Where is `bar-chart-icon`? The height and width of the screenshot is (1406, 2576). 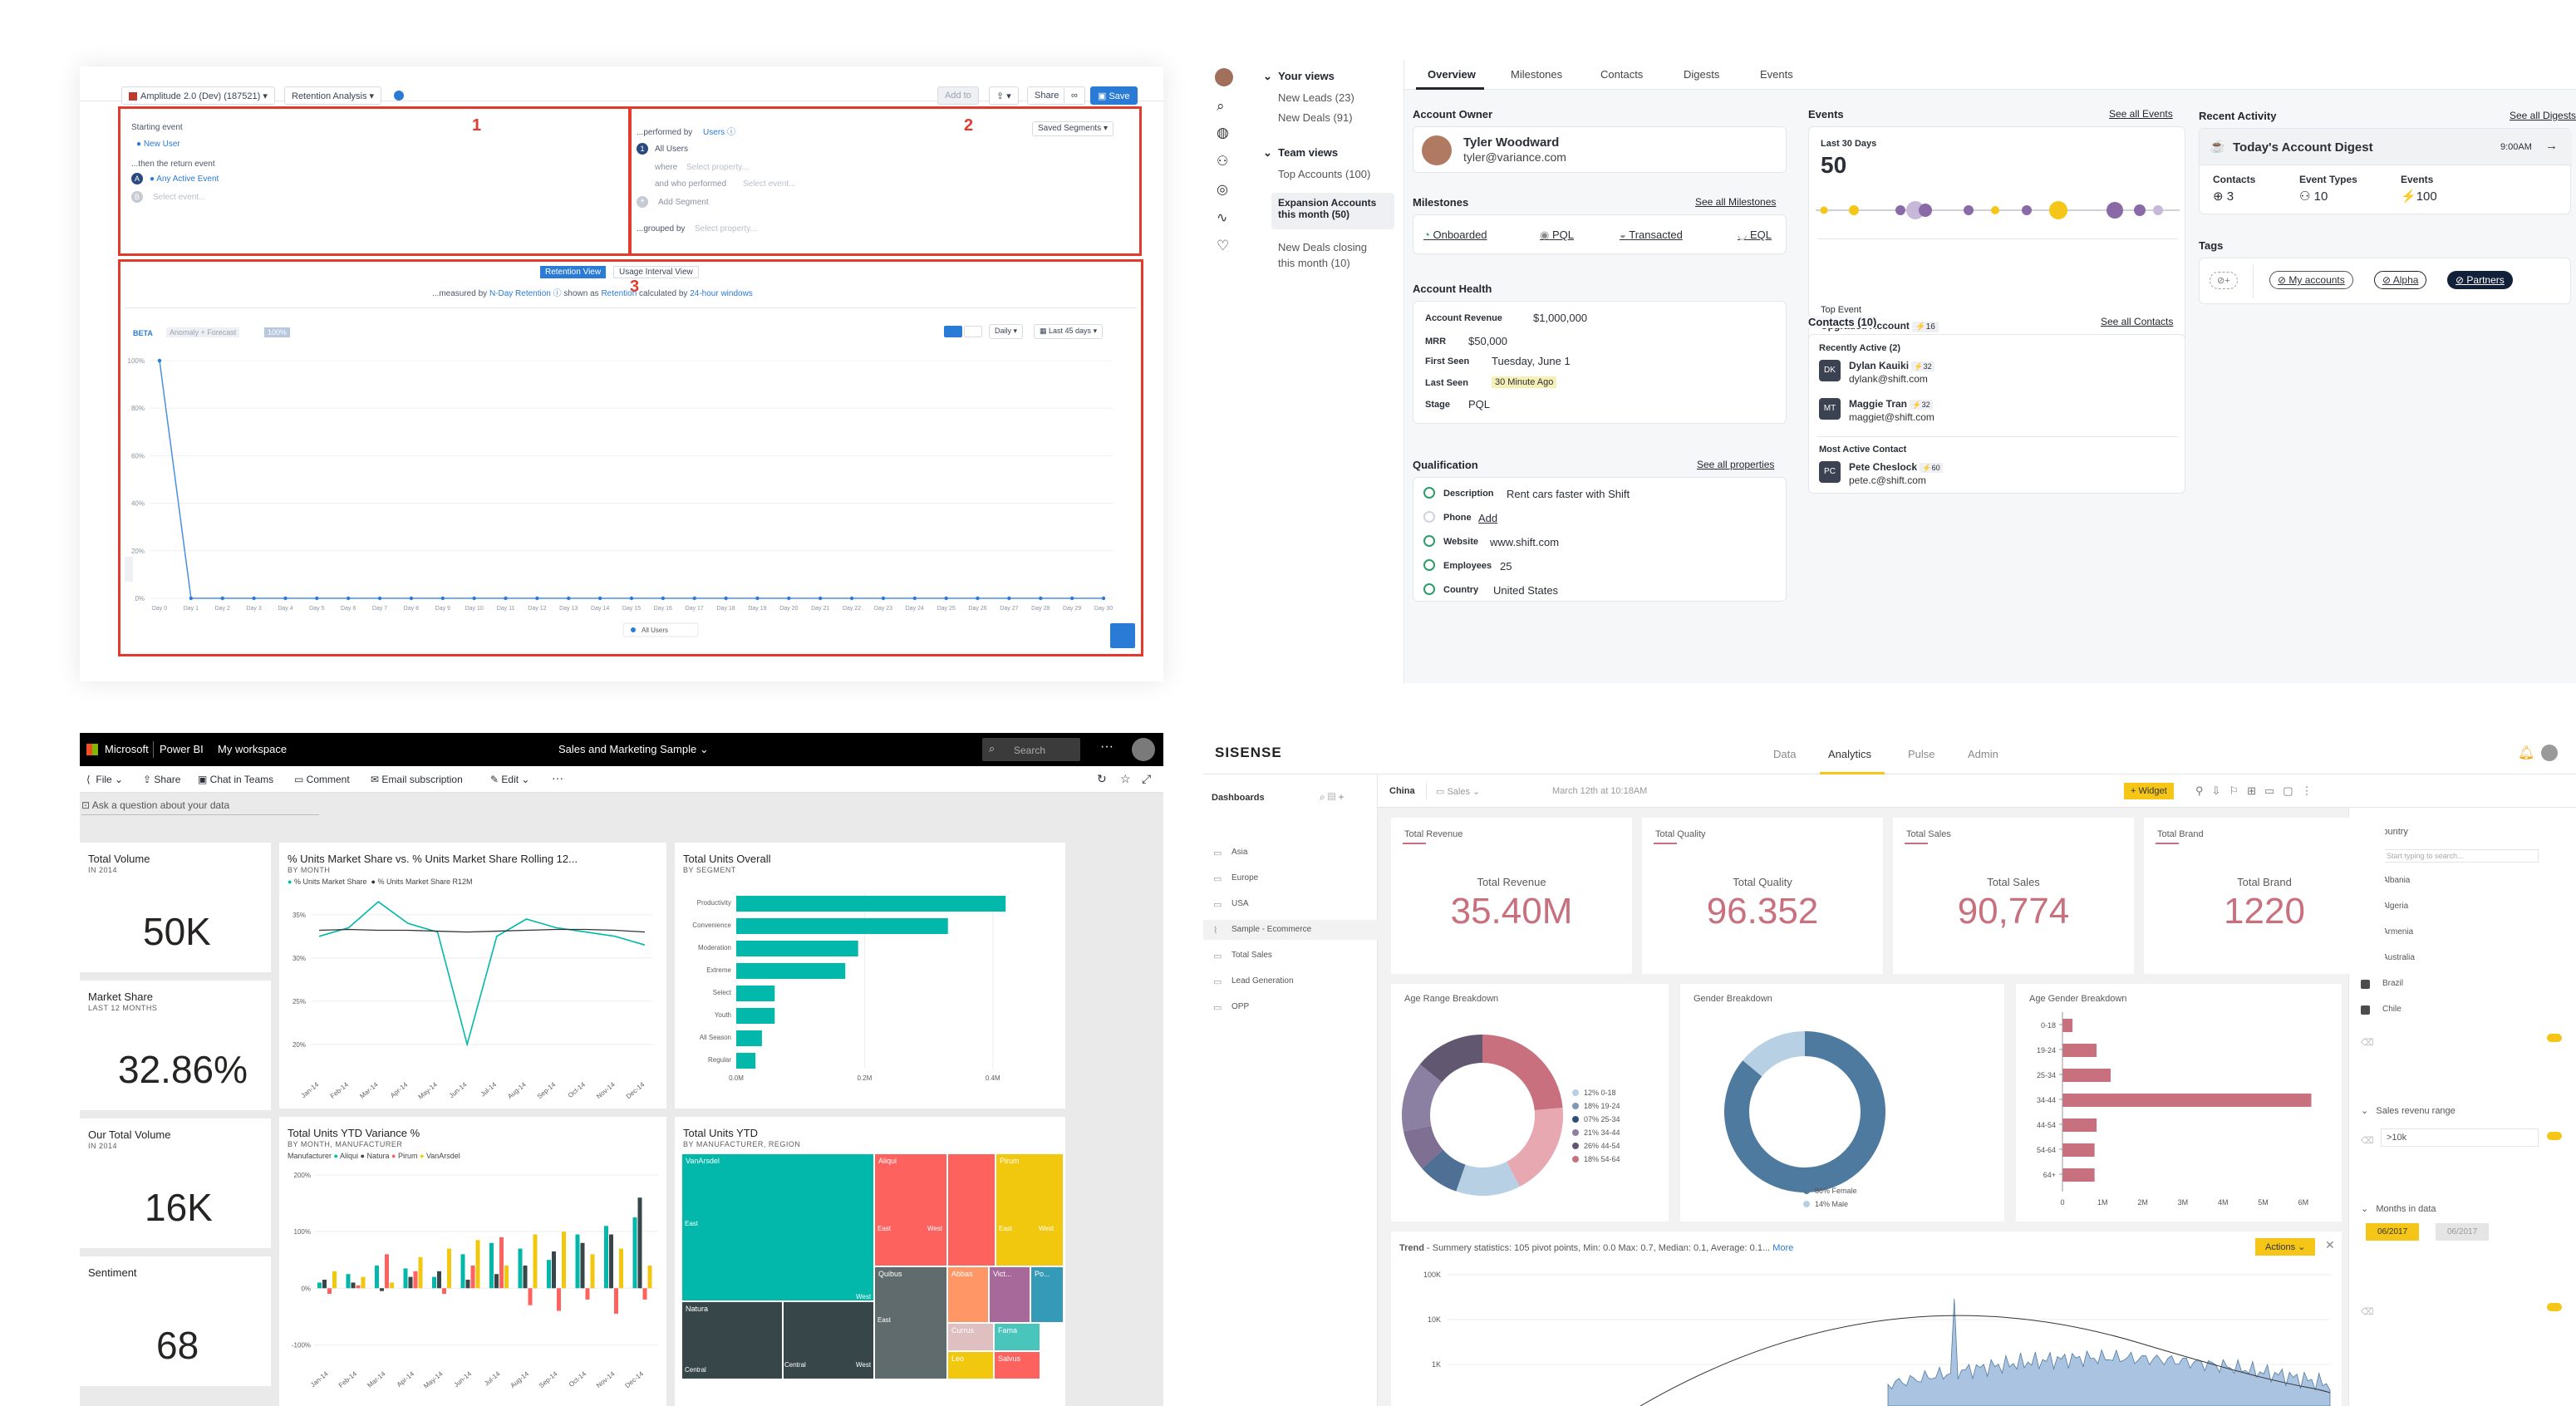
bar-chart-icon is located at coordinates (973, 332).